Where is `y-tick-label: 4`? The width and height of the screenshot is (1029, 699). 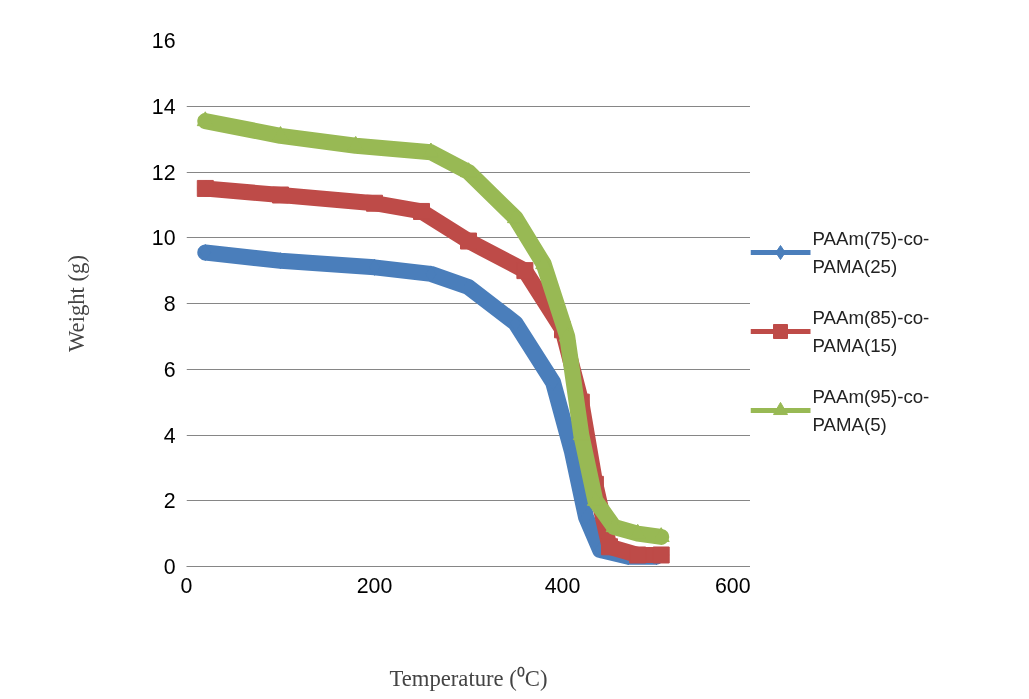
y-tick-label: 4 is located at coordinates (169, 435).